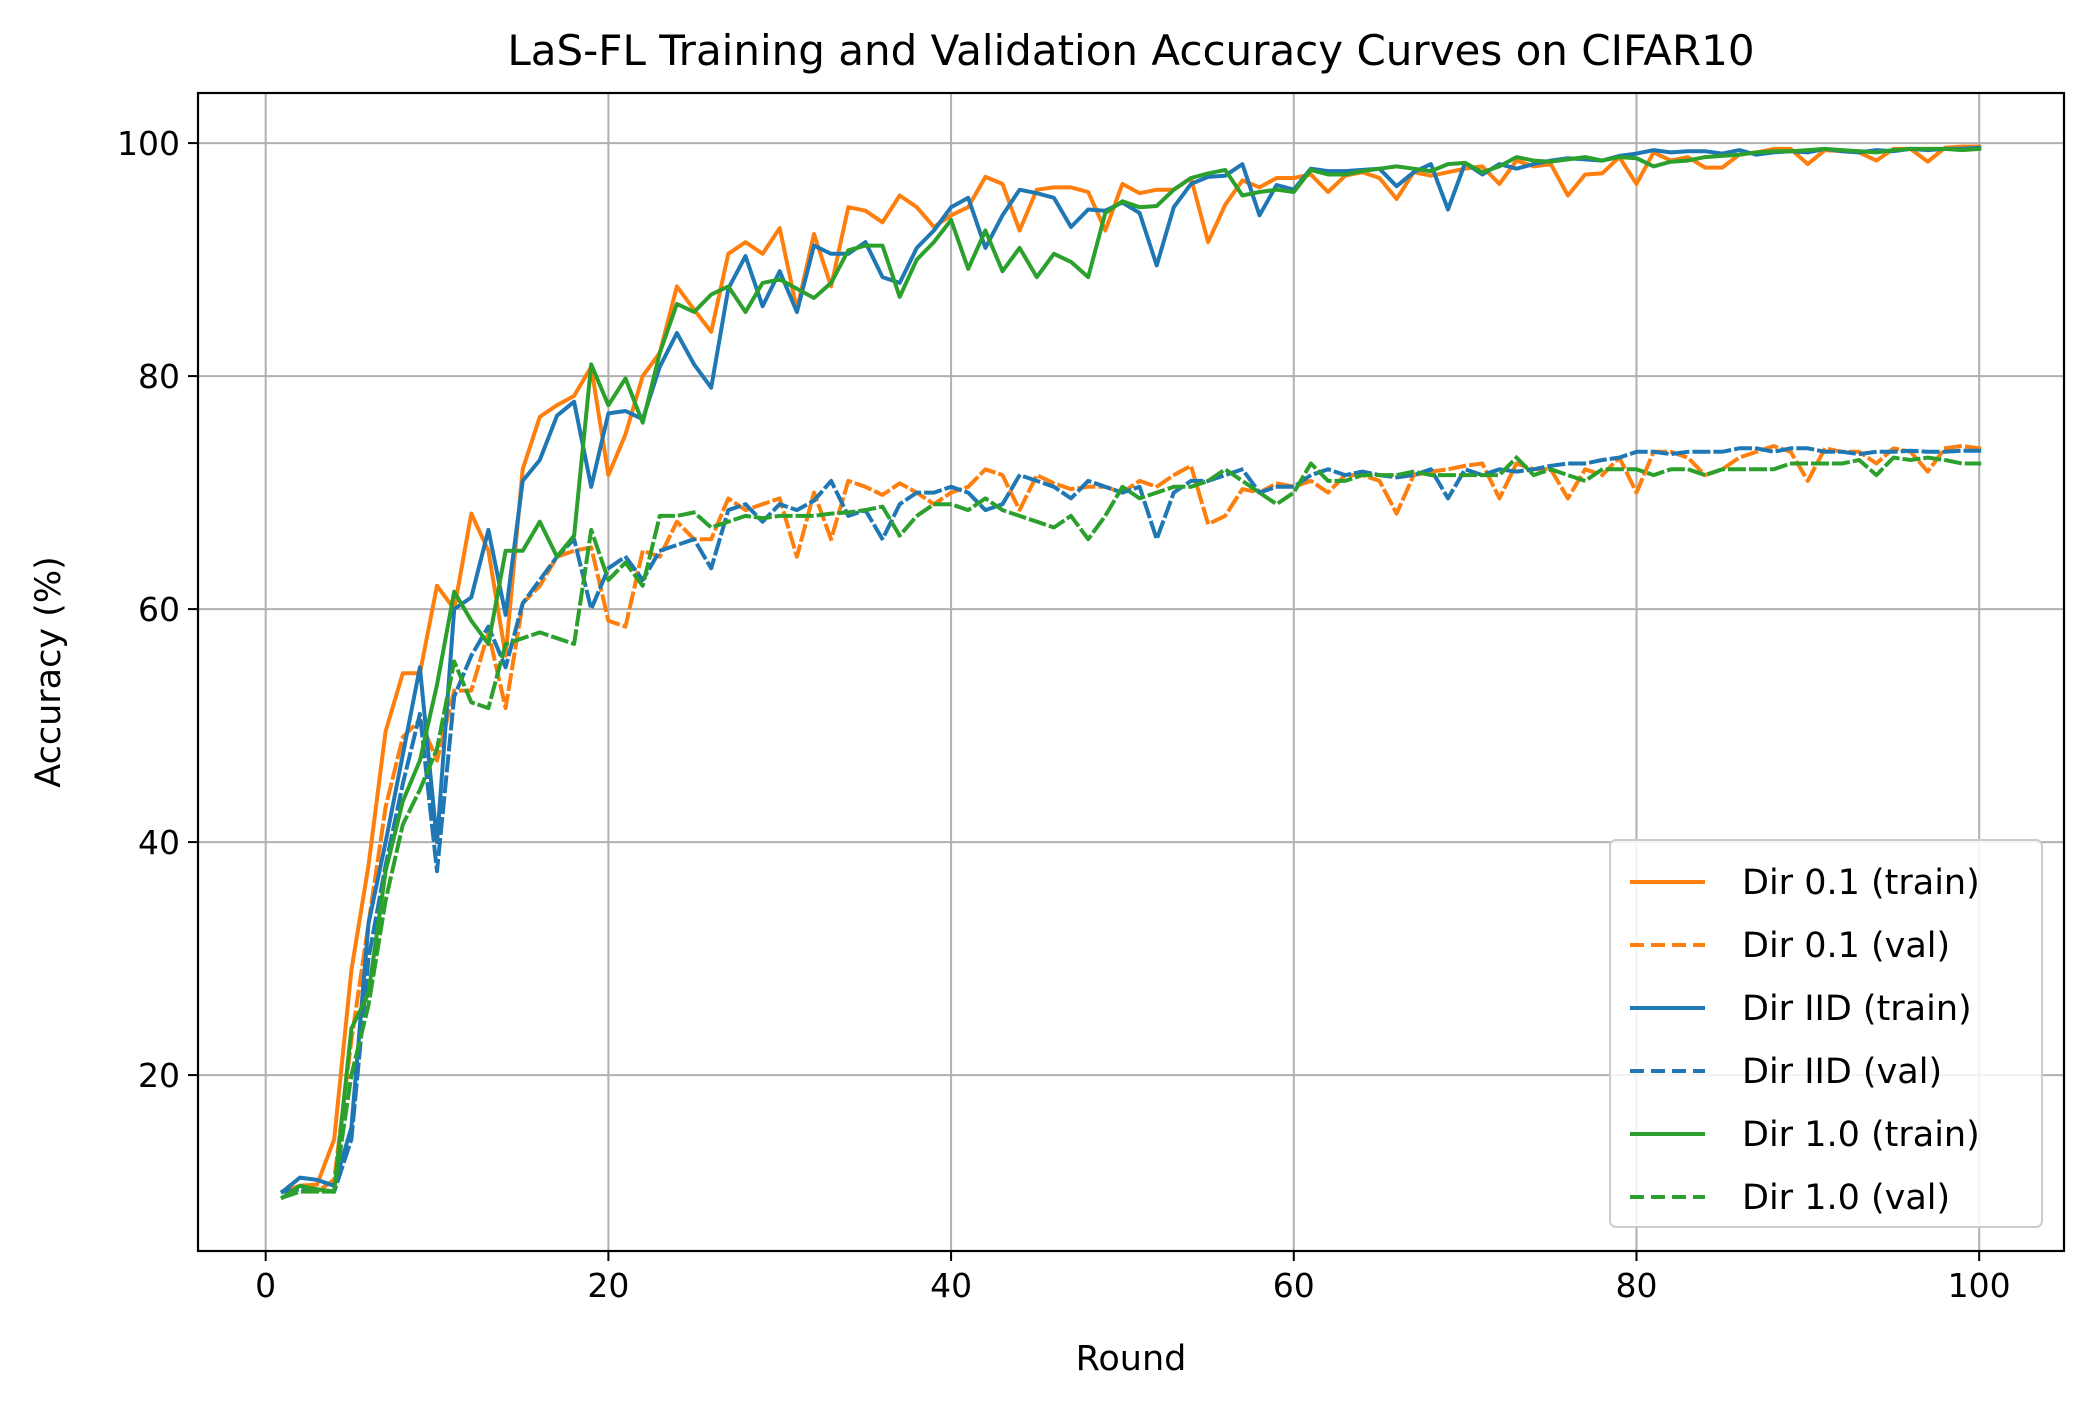 The width and height of the screenshot is (2087, 1407). Describe the element at coordinates (1294, 1285) in the screenshot. I see `x-tick-label: 60` at that location.